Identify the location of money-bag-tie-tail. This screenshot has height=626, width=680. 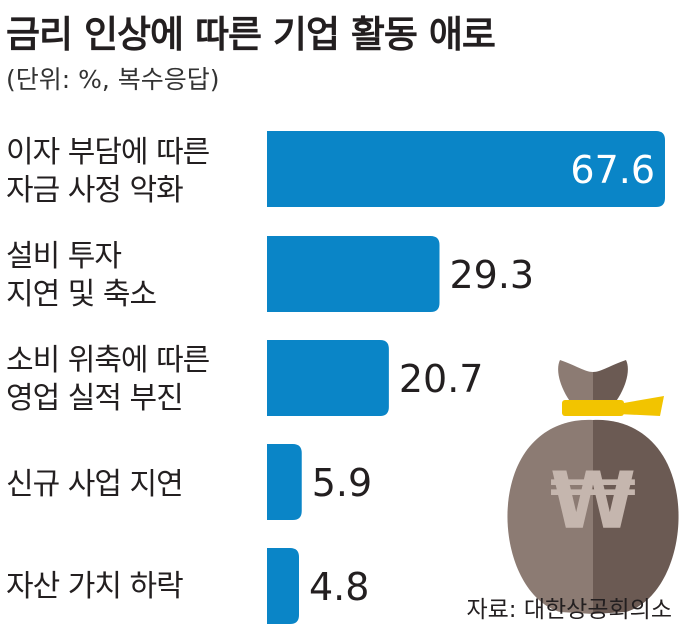
(641, 406).